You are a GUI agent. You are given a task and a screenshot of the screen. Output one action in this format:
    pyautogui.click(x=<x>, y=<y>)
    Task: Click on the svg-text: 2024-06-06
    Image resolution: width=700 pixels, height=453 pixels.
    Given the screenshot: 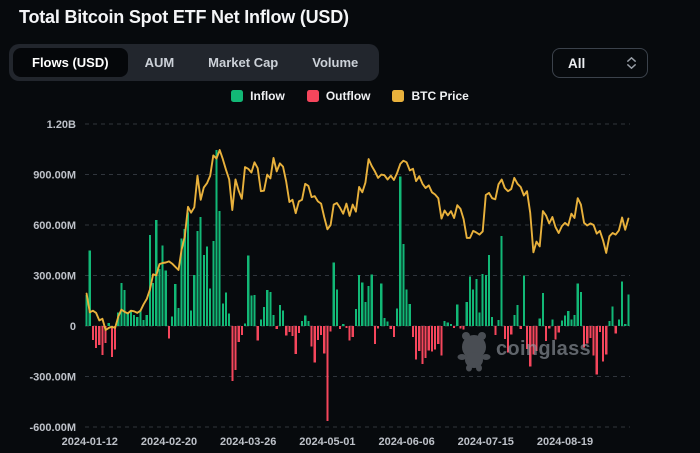 What is the action you would take?
    pyautogui.click(x=406, y=442)
    